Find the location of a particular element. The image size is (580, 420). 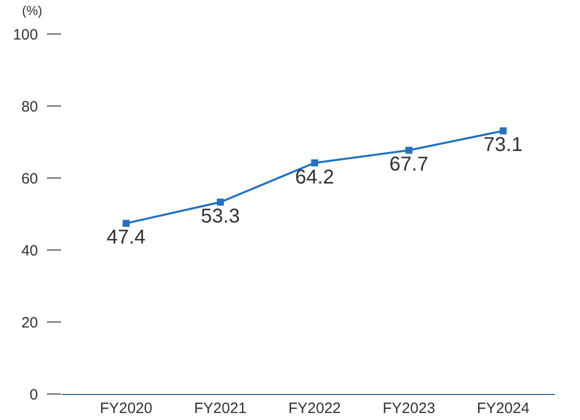

data-label: 67.7 is located at coordinates (408, 165).